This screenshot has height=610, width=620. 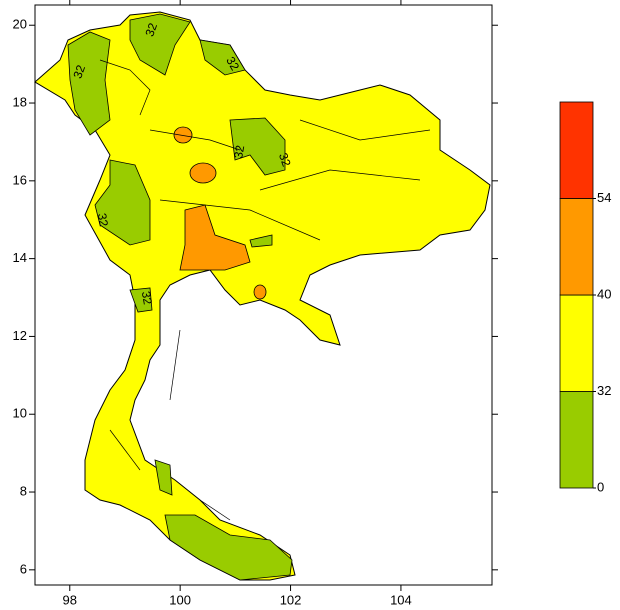 What do you see at coordinates (20, 101) in the screenshot?
I see `y-tick-label: 18` at bounding box center [20, 101].